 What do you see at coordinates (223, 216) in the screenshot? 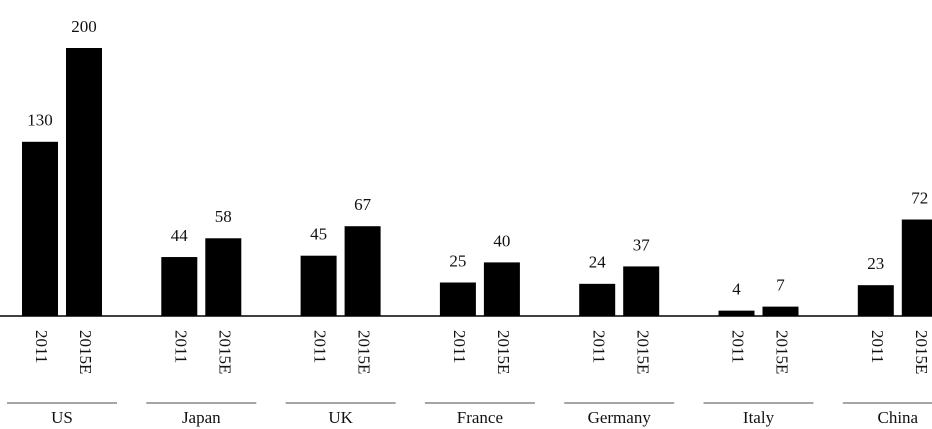
I see `data-label: 58` at bounding box center [223, 216].